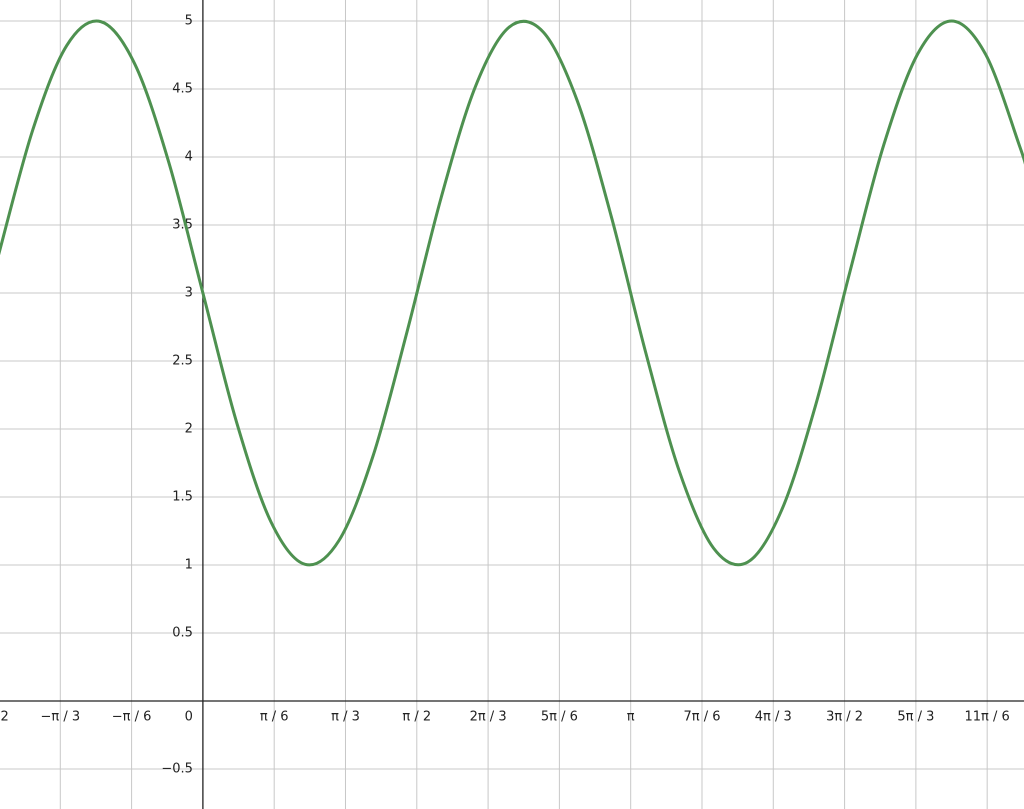  Describe the element at coordinates (274, 717) in the screenshot. I see `x-tick-label: π / 6` at that location.